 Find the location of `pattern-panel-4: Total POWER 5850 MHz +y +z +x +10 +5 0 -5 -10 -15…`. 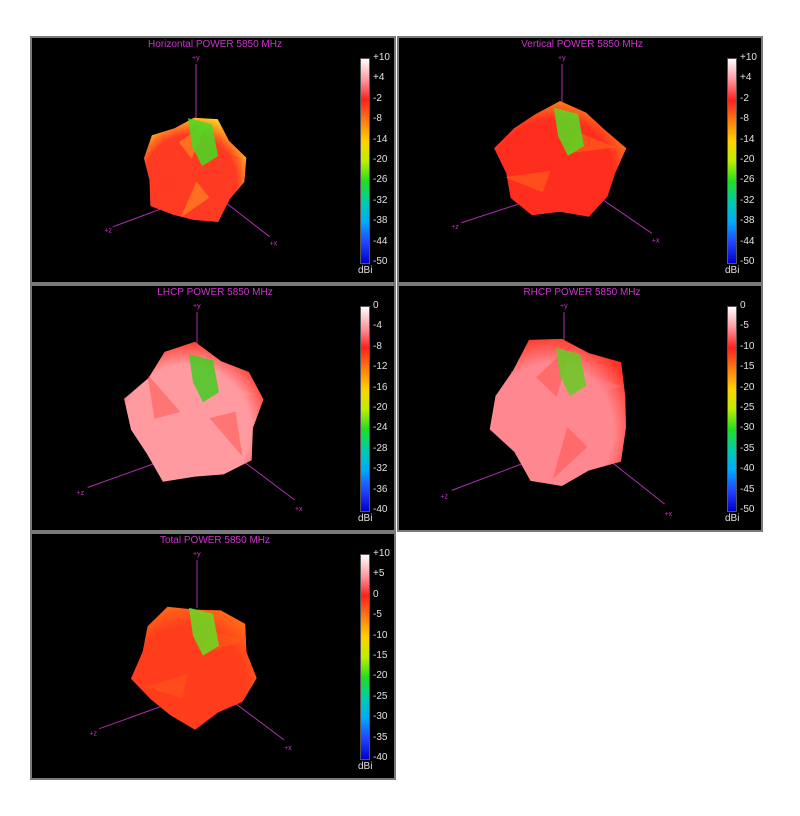

pattern-panel-4: Total POWER 5850 MHz +y +z +x +10 +5 0 -5 -10 -15… is located at coordinates (213, 656).